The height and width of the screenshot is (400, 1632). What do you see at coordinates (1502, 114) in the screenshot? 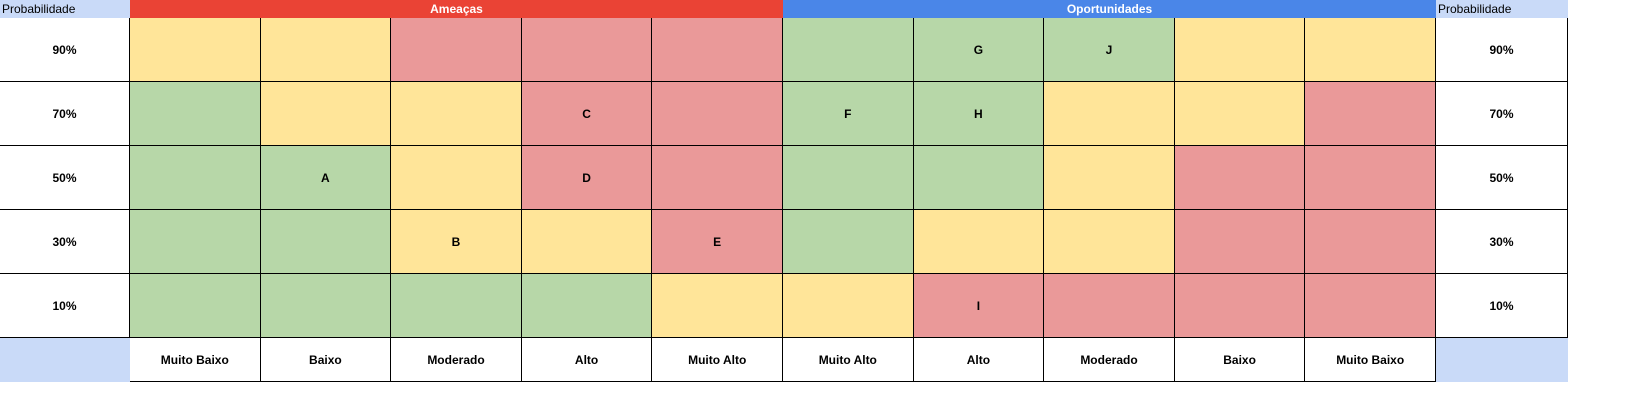
I see `row-label-right: 70%` at bounding box center [1502, 114].